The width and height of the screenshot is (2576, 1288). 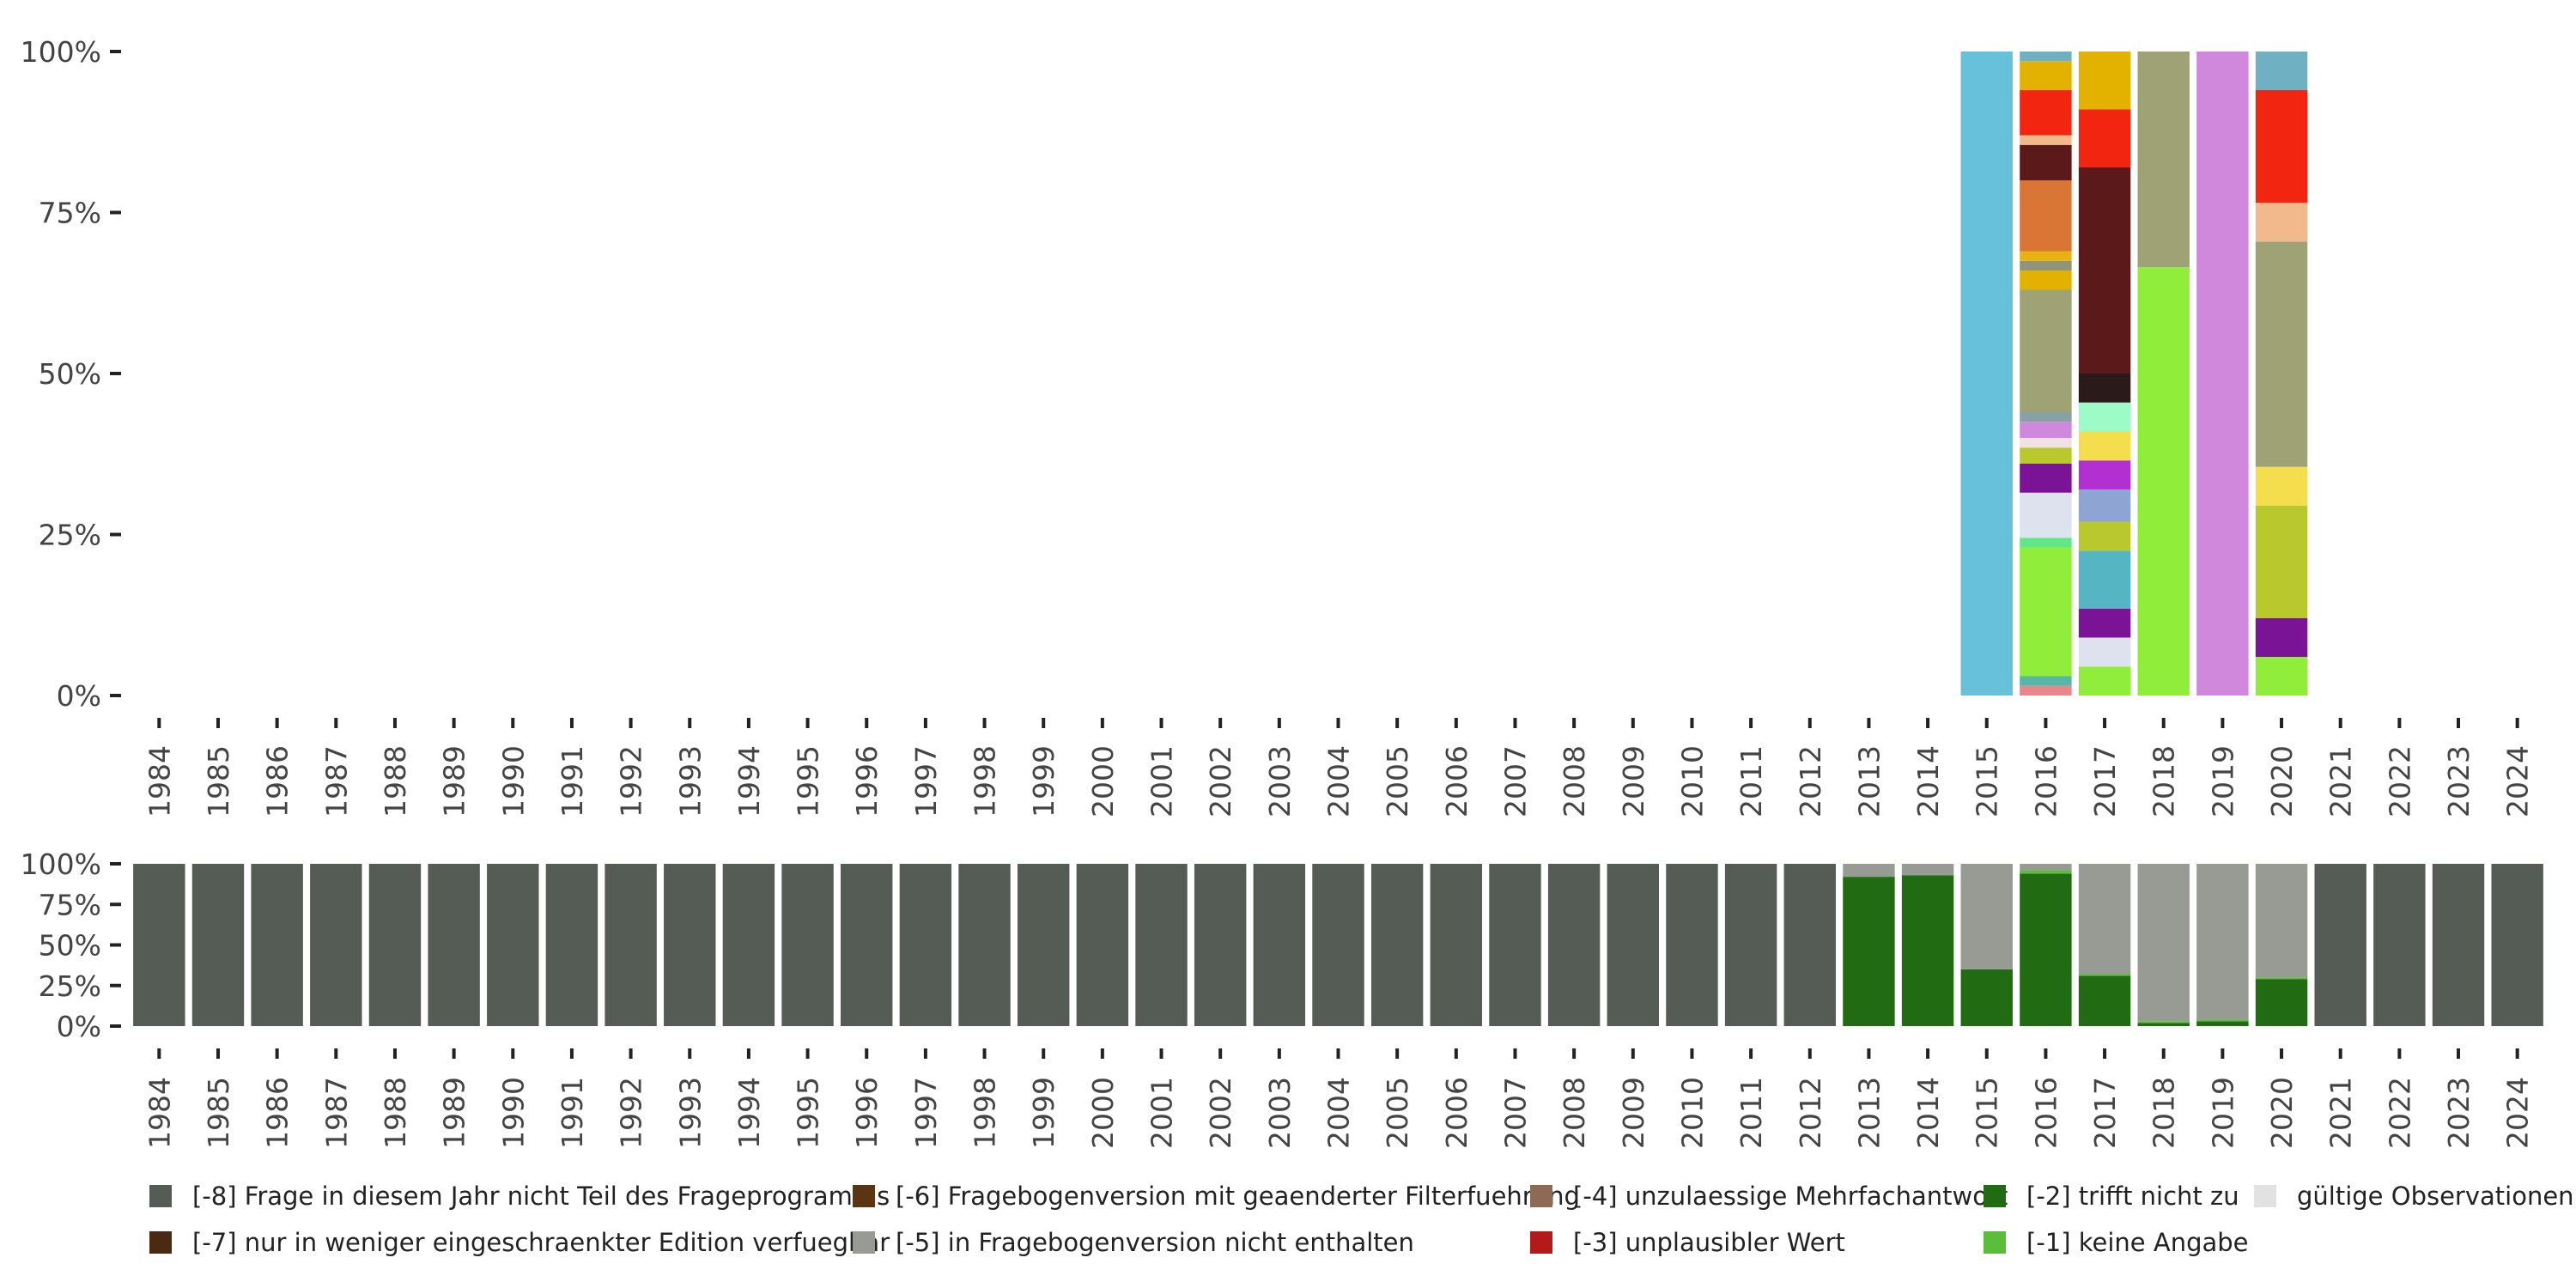 I want to click on bottom-bar-segment-2015, so click(x=1987, y=917).